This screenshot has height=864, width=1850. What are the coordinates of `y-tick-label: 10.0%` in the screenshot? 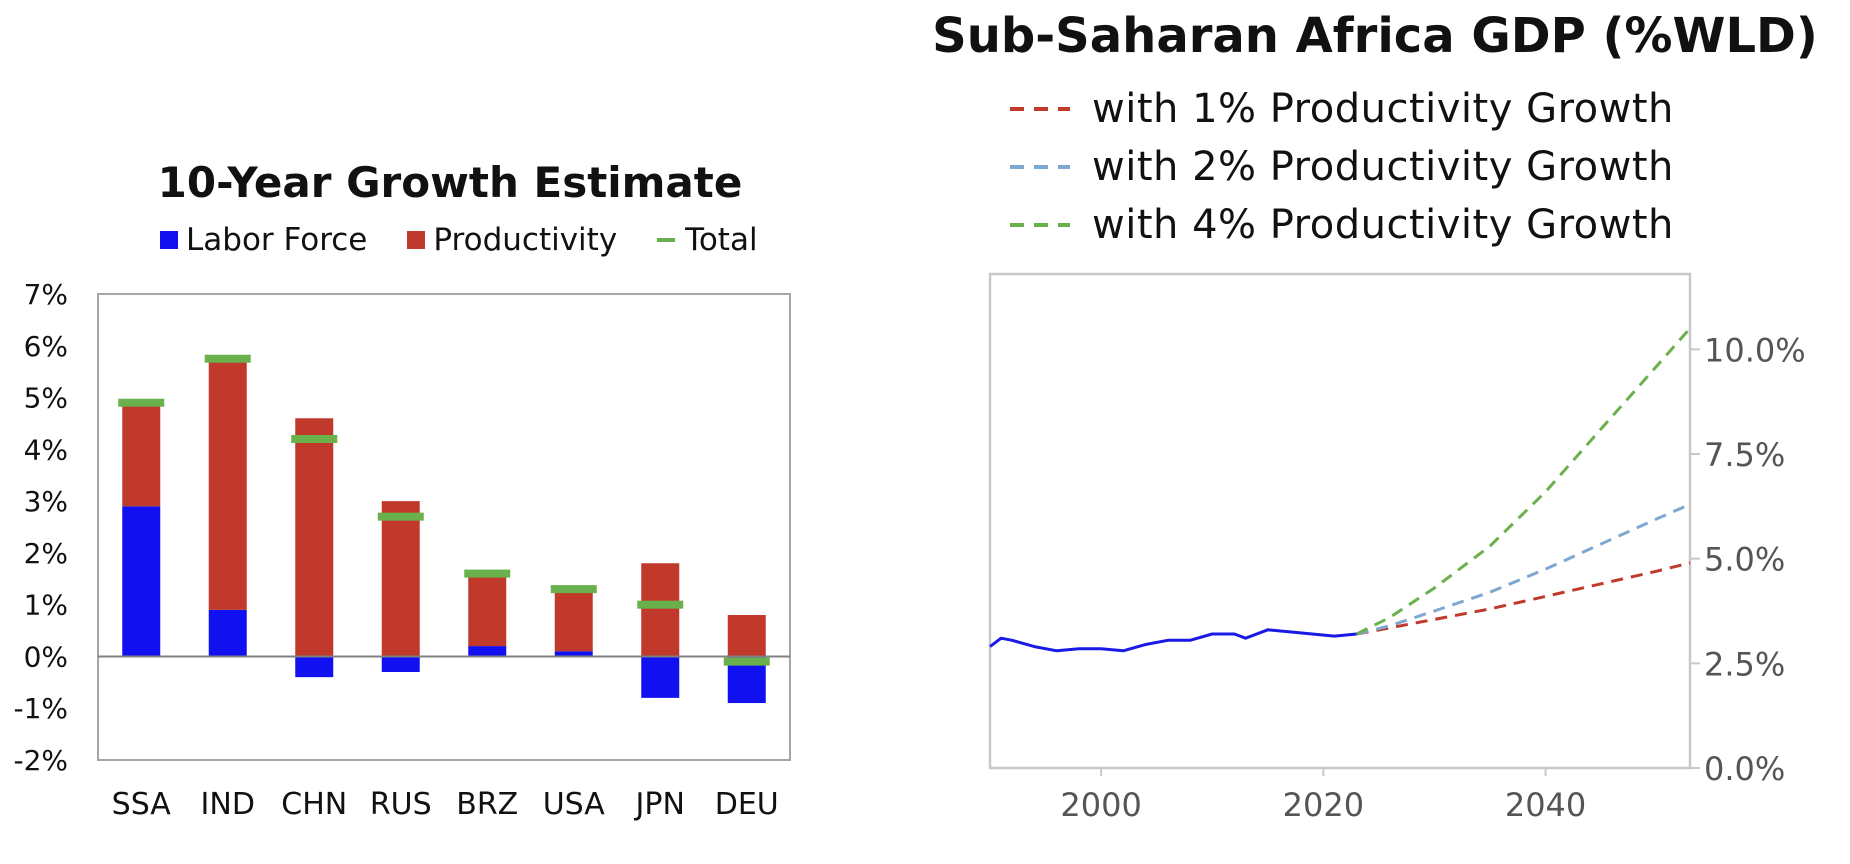 It's located at (1755, 350).